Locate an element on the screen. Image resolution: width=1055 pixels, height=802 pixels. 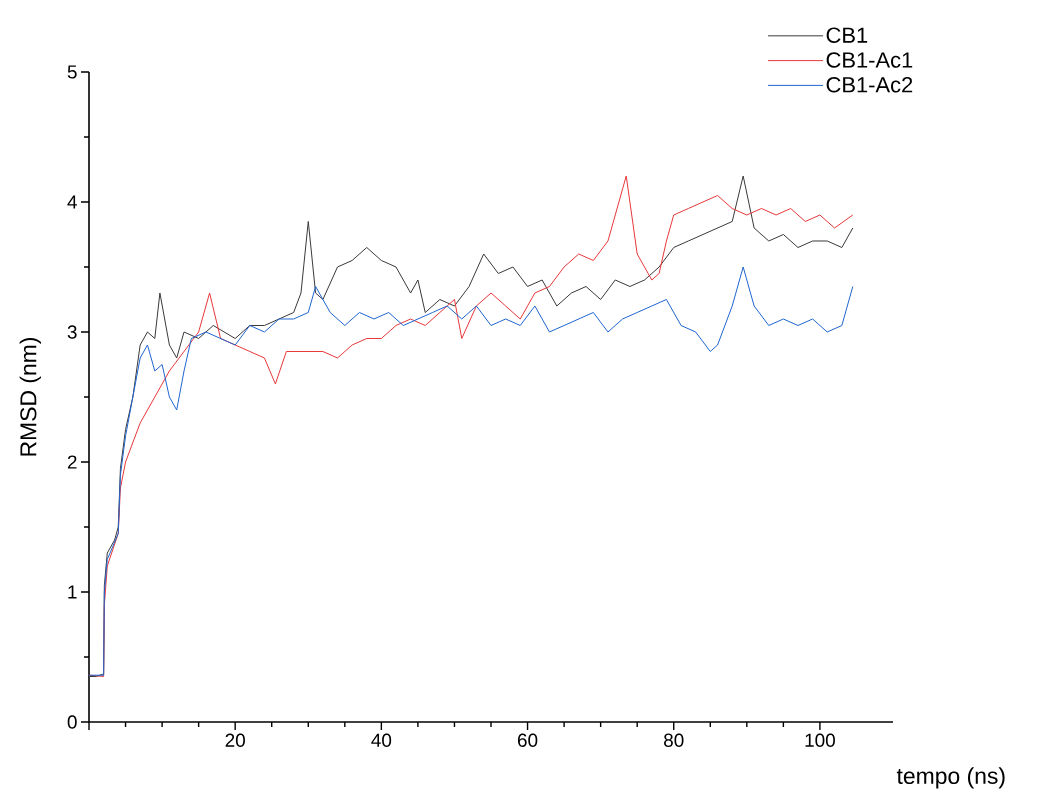
legend-label: CB1-Ac1 is located at coordinates (869, 60).